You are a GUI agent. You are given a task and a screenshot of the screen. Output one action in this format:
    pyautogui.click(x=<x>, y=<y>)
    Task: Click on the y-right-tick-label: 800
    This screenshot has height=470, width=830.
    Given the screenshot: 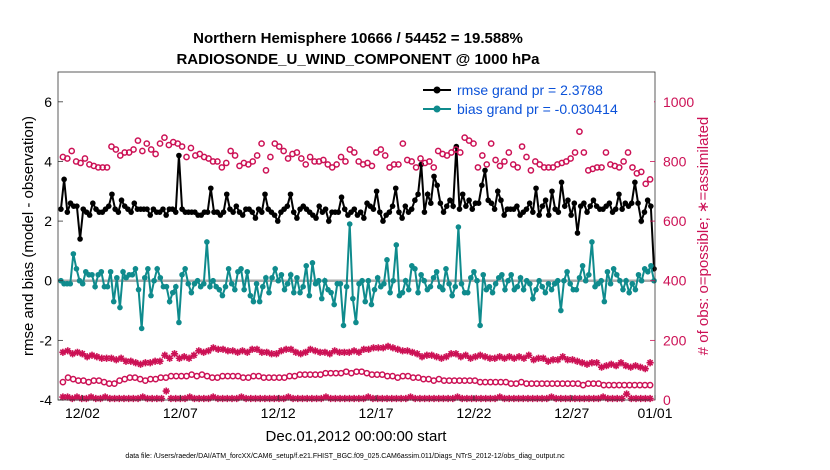 What is the action you would take?
    pyautogui.click(x=675, y=161)
    